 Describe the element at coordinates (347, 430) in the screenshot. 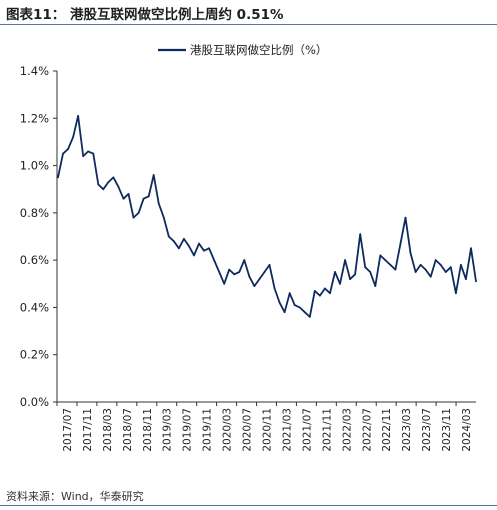

I see `x-tick-label: 2022/03` at that location.